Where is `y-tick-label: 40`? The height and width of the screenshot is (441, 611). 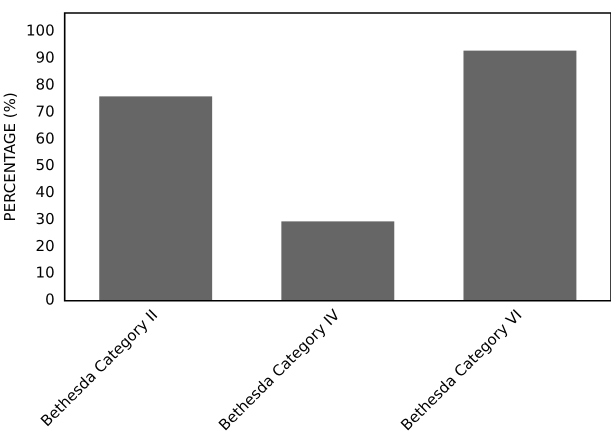
y-tick-label: 40 is located at coordinates (45, 192).